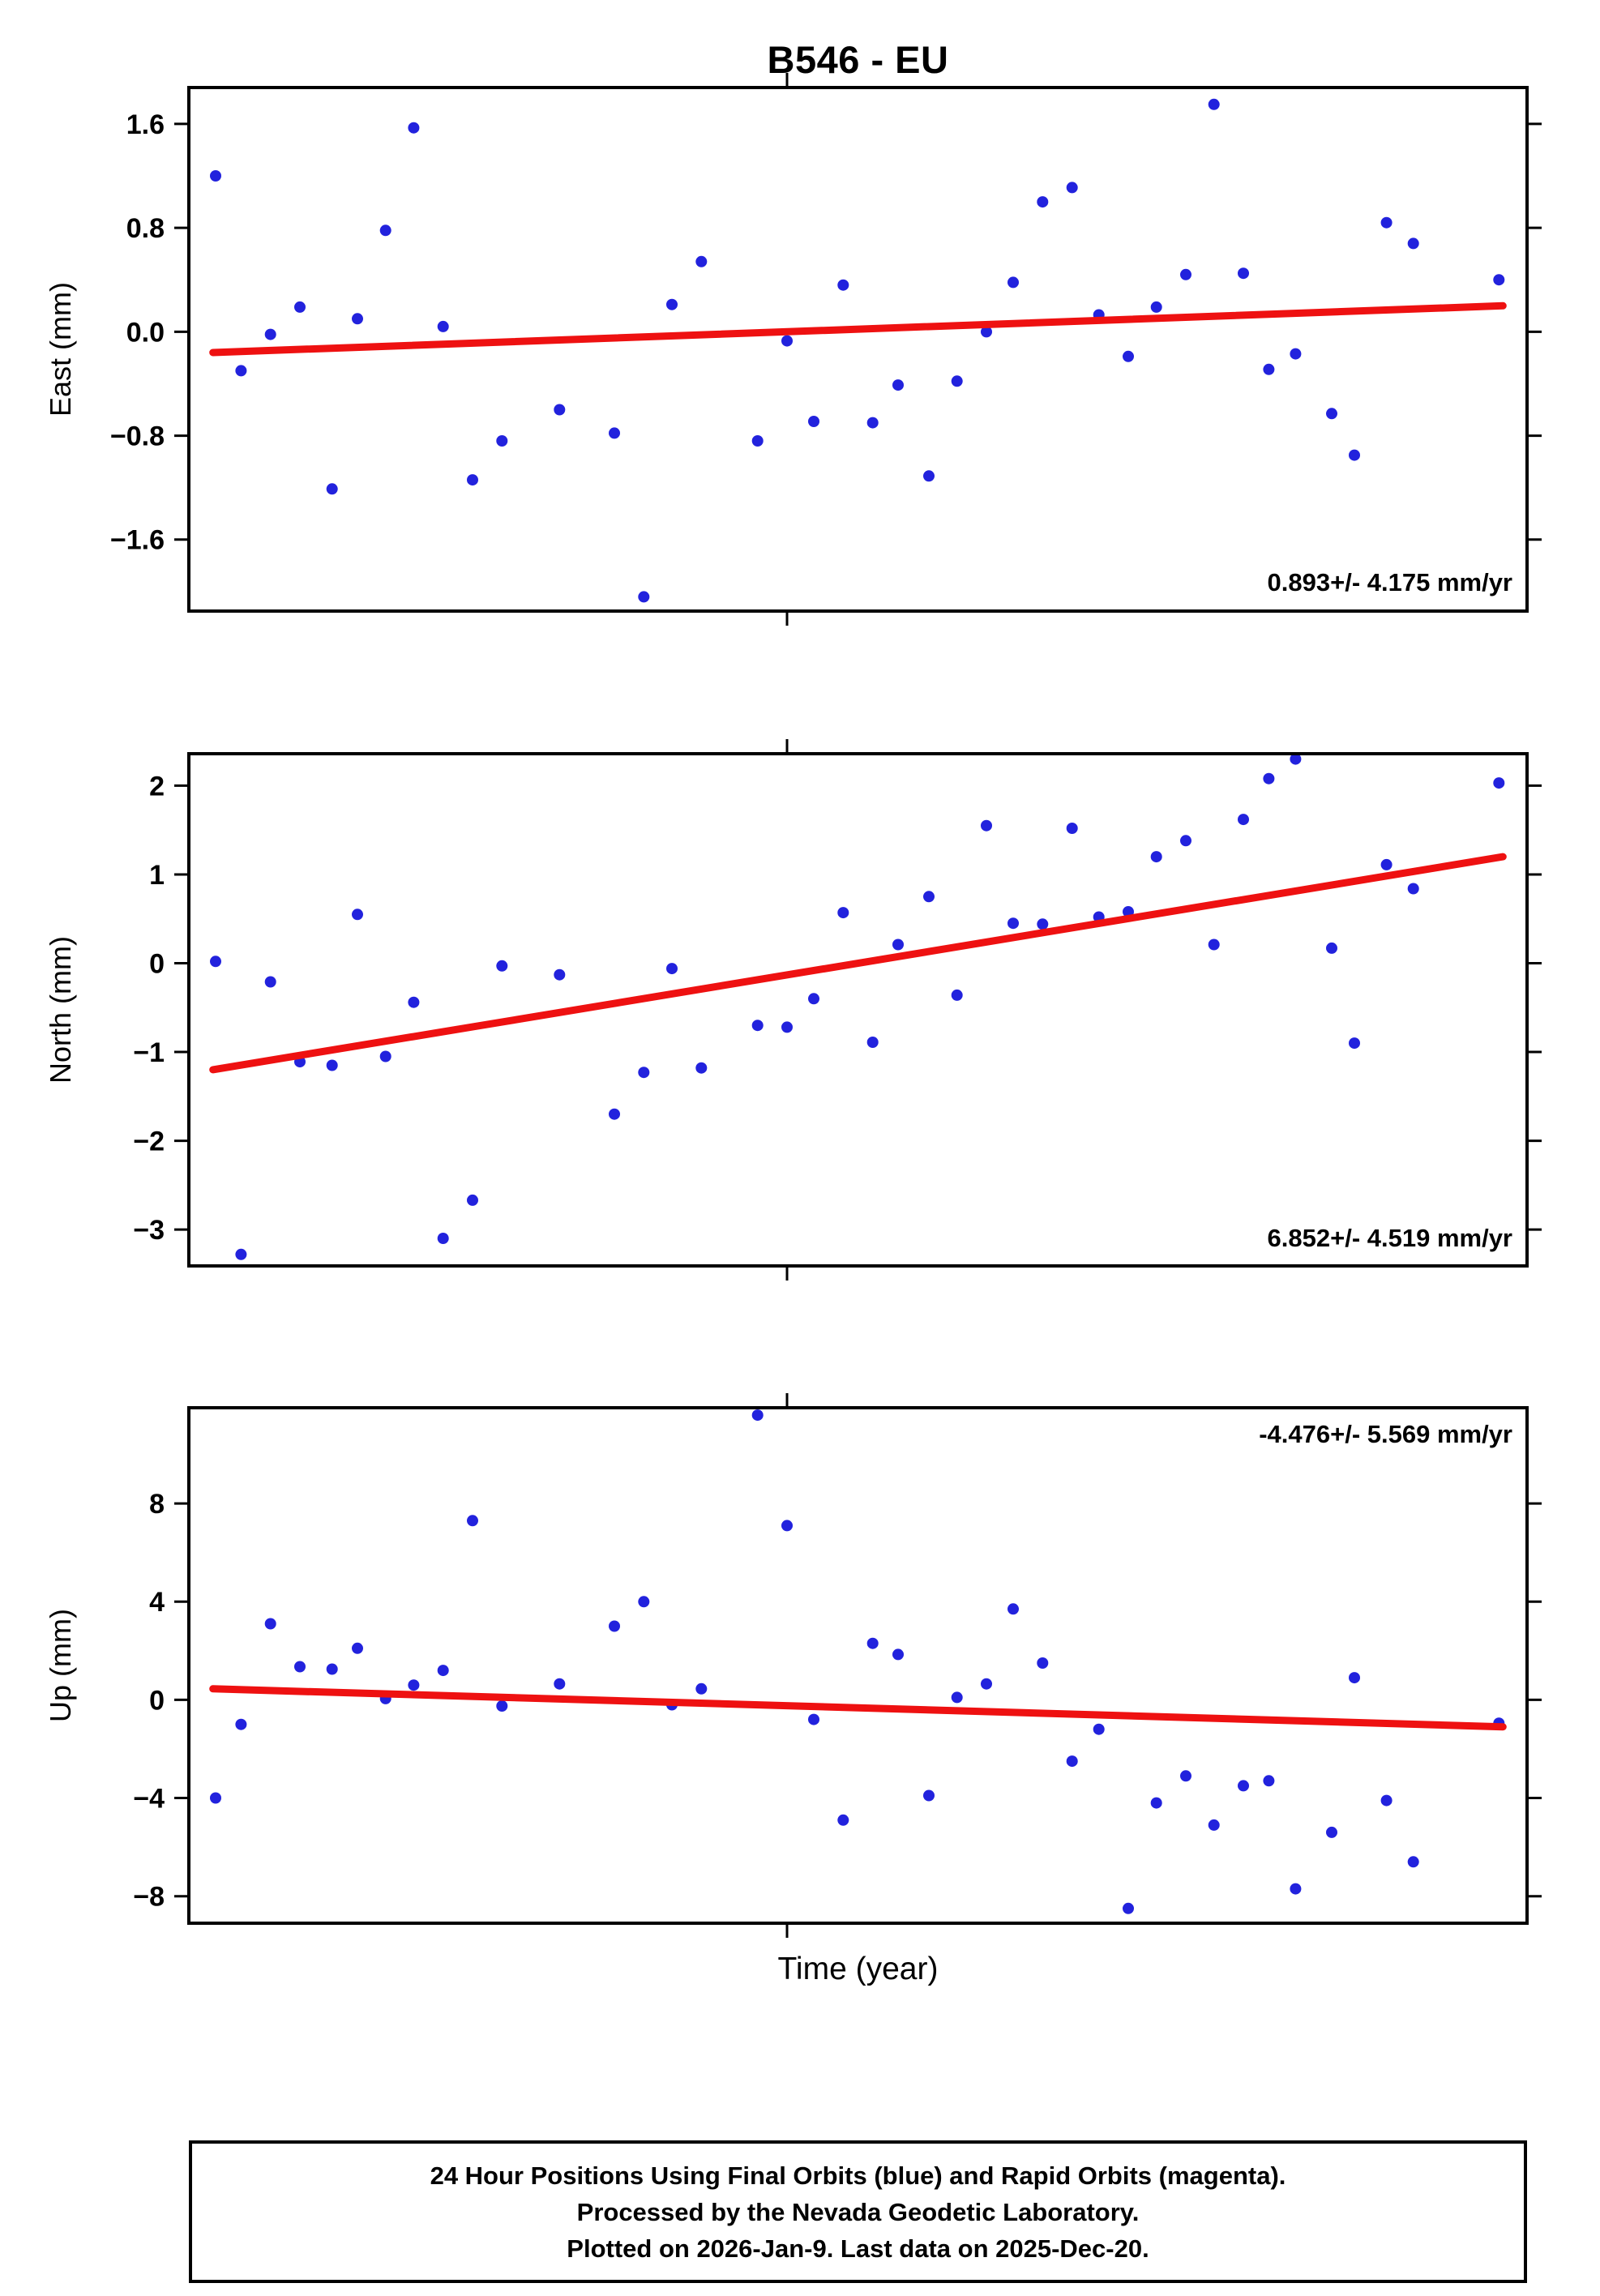  I want to click on y-tick-label: −8, so click(149, 1897).